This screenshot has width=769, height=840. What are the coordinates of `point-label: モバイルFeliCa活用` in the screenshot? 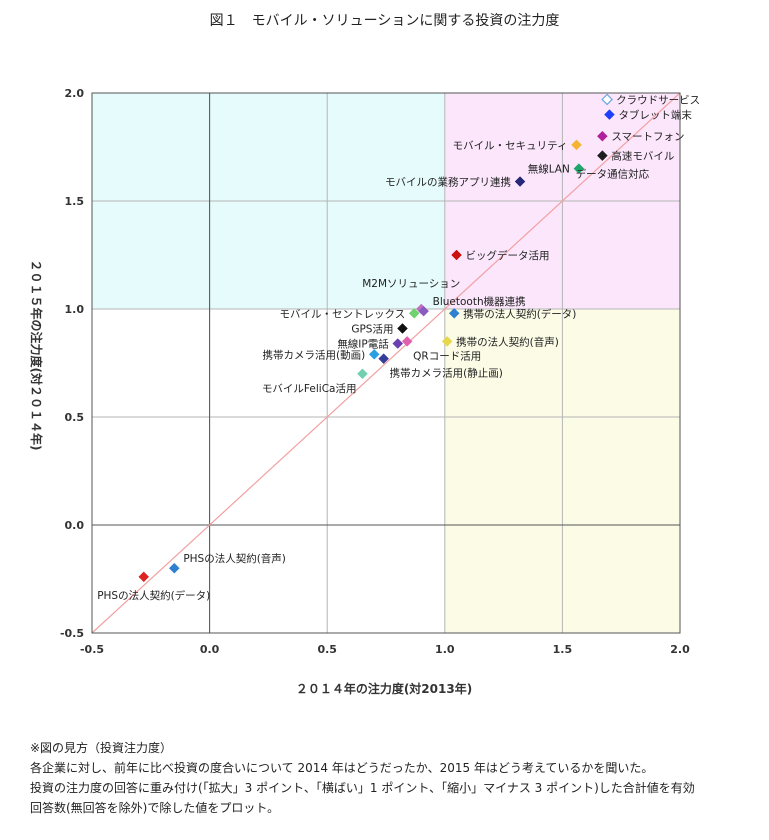 It's located at (309, 389).